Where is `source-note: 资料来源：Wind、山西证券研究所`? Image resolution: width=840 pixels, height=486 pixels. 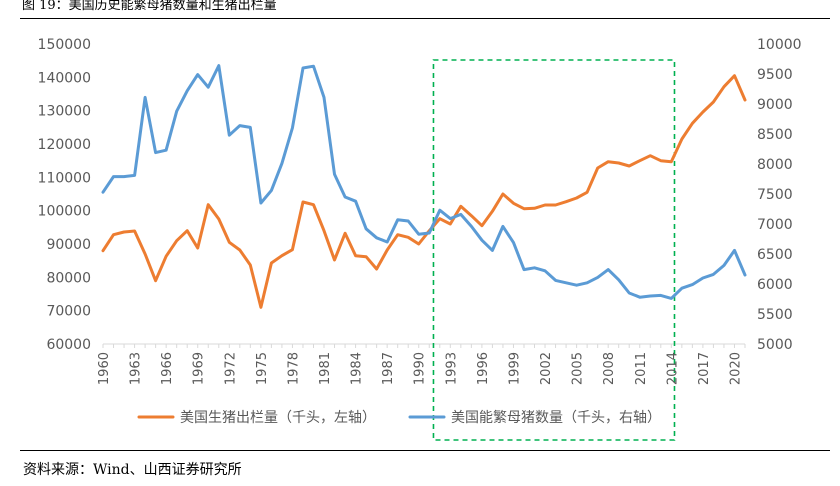 source-note: 资料来源：Wind、山西证券研究所 is located at coordinates (132, 470).